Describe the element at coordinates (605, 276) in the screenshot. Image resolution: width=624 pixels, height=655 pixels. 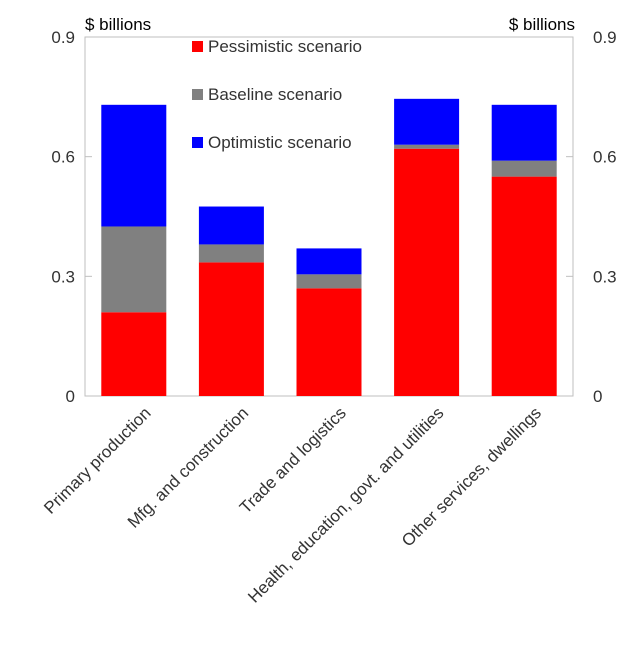
I see `right-tick-label: 0.3` at that location.